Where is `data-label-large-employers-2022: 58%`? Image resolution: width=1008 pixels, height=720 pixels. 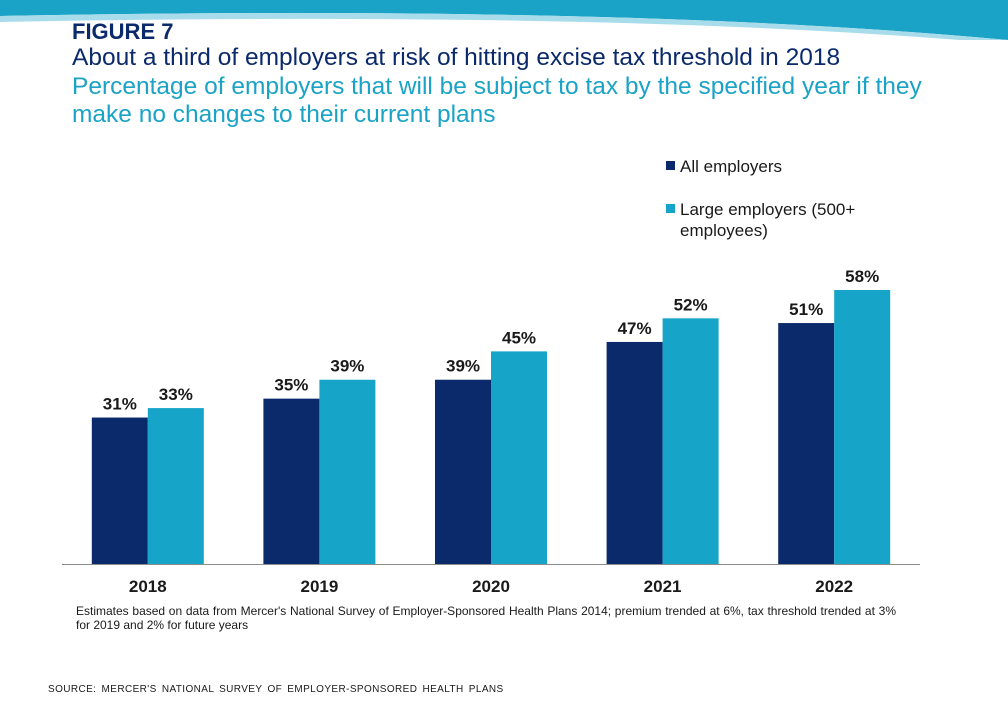
data-label-large-employers-2022: 58% is located at coordinates (862, 276).